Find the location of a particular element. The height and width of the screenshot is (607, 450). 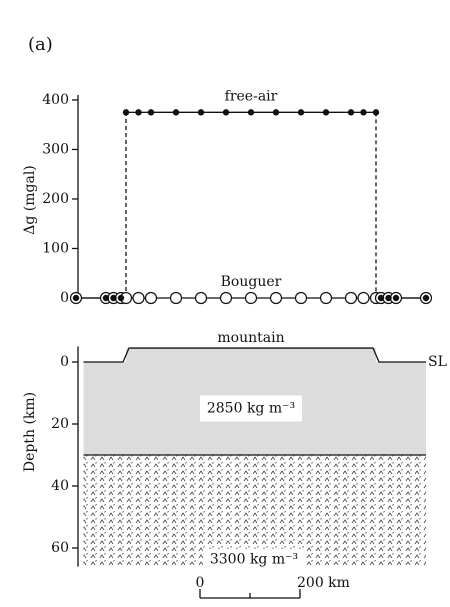

mountain is located at coordinates (251, 355).